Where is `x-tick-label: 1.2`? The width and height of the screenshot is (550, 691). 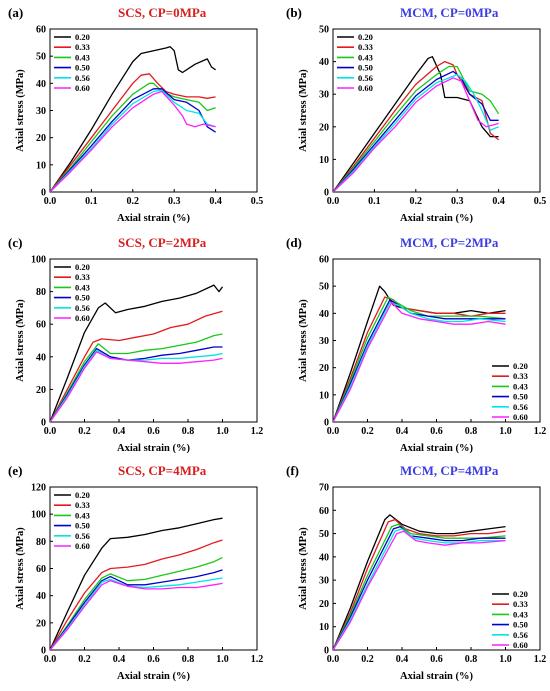
x-tick-label: 1.2 is located at coordinates (257, 431).